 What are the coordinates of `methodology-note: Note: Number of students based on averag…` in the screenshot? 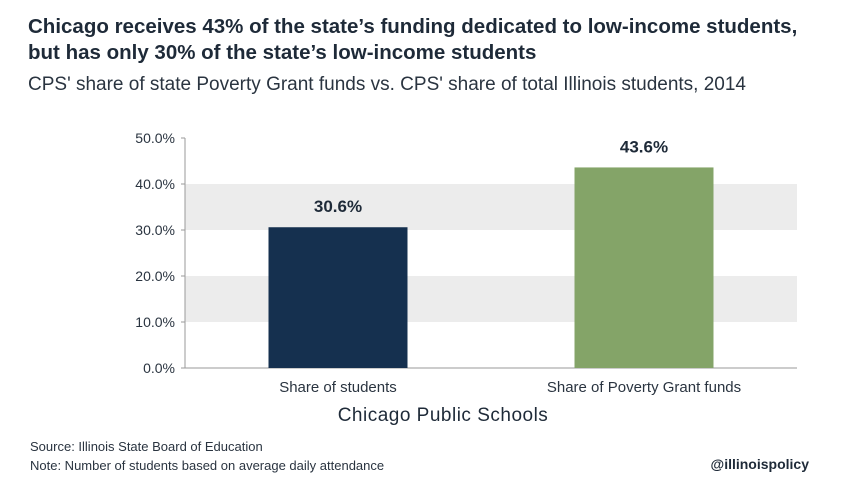 It's located at (207, 465).